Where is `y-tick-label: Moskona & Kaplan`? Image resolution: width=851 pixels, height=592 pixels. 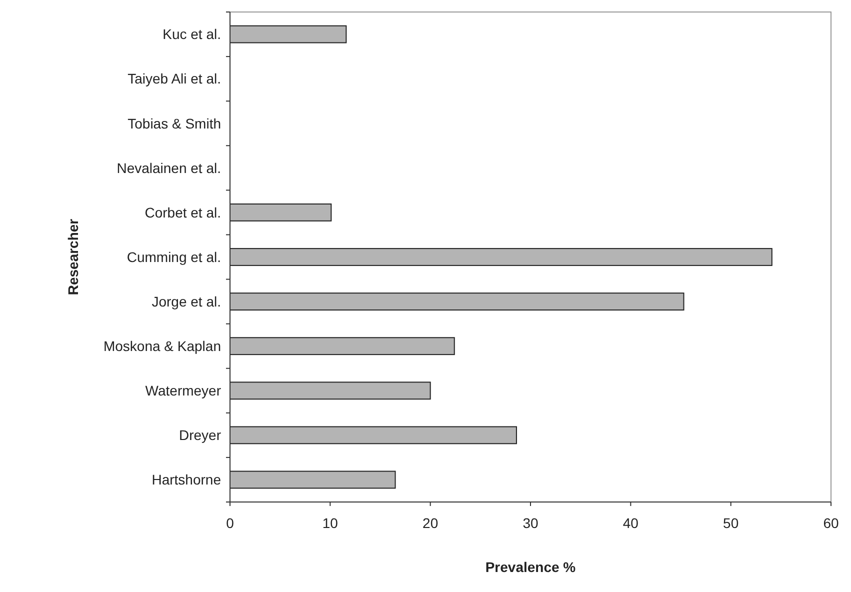 y-tick-label: Moskona & Kaplan is located at coordinates (162, 346).